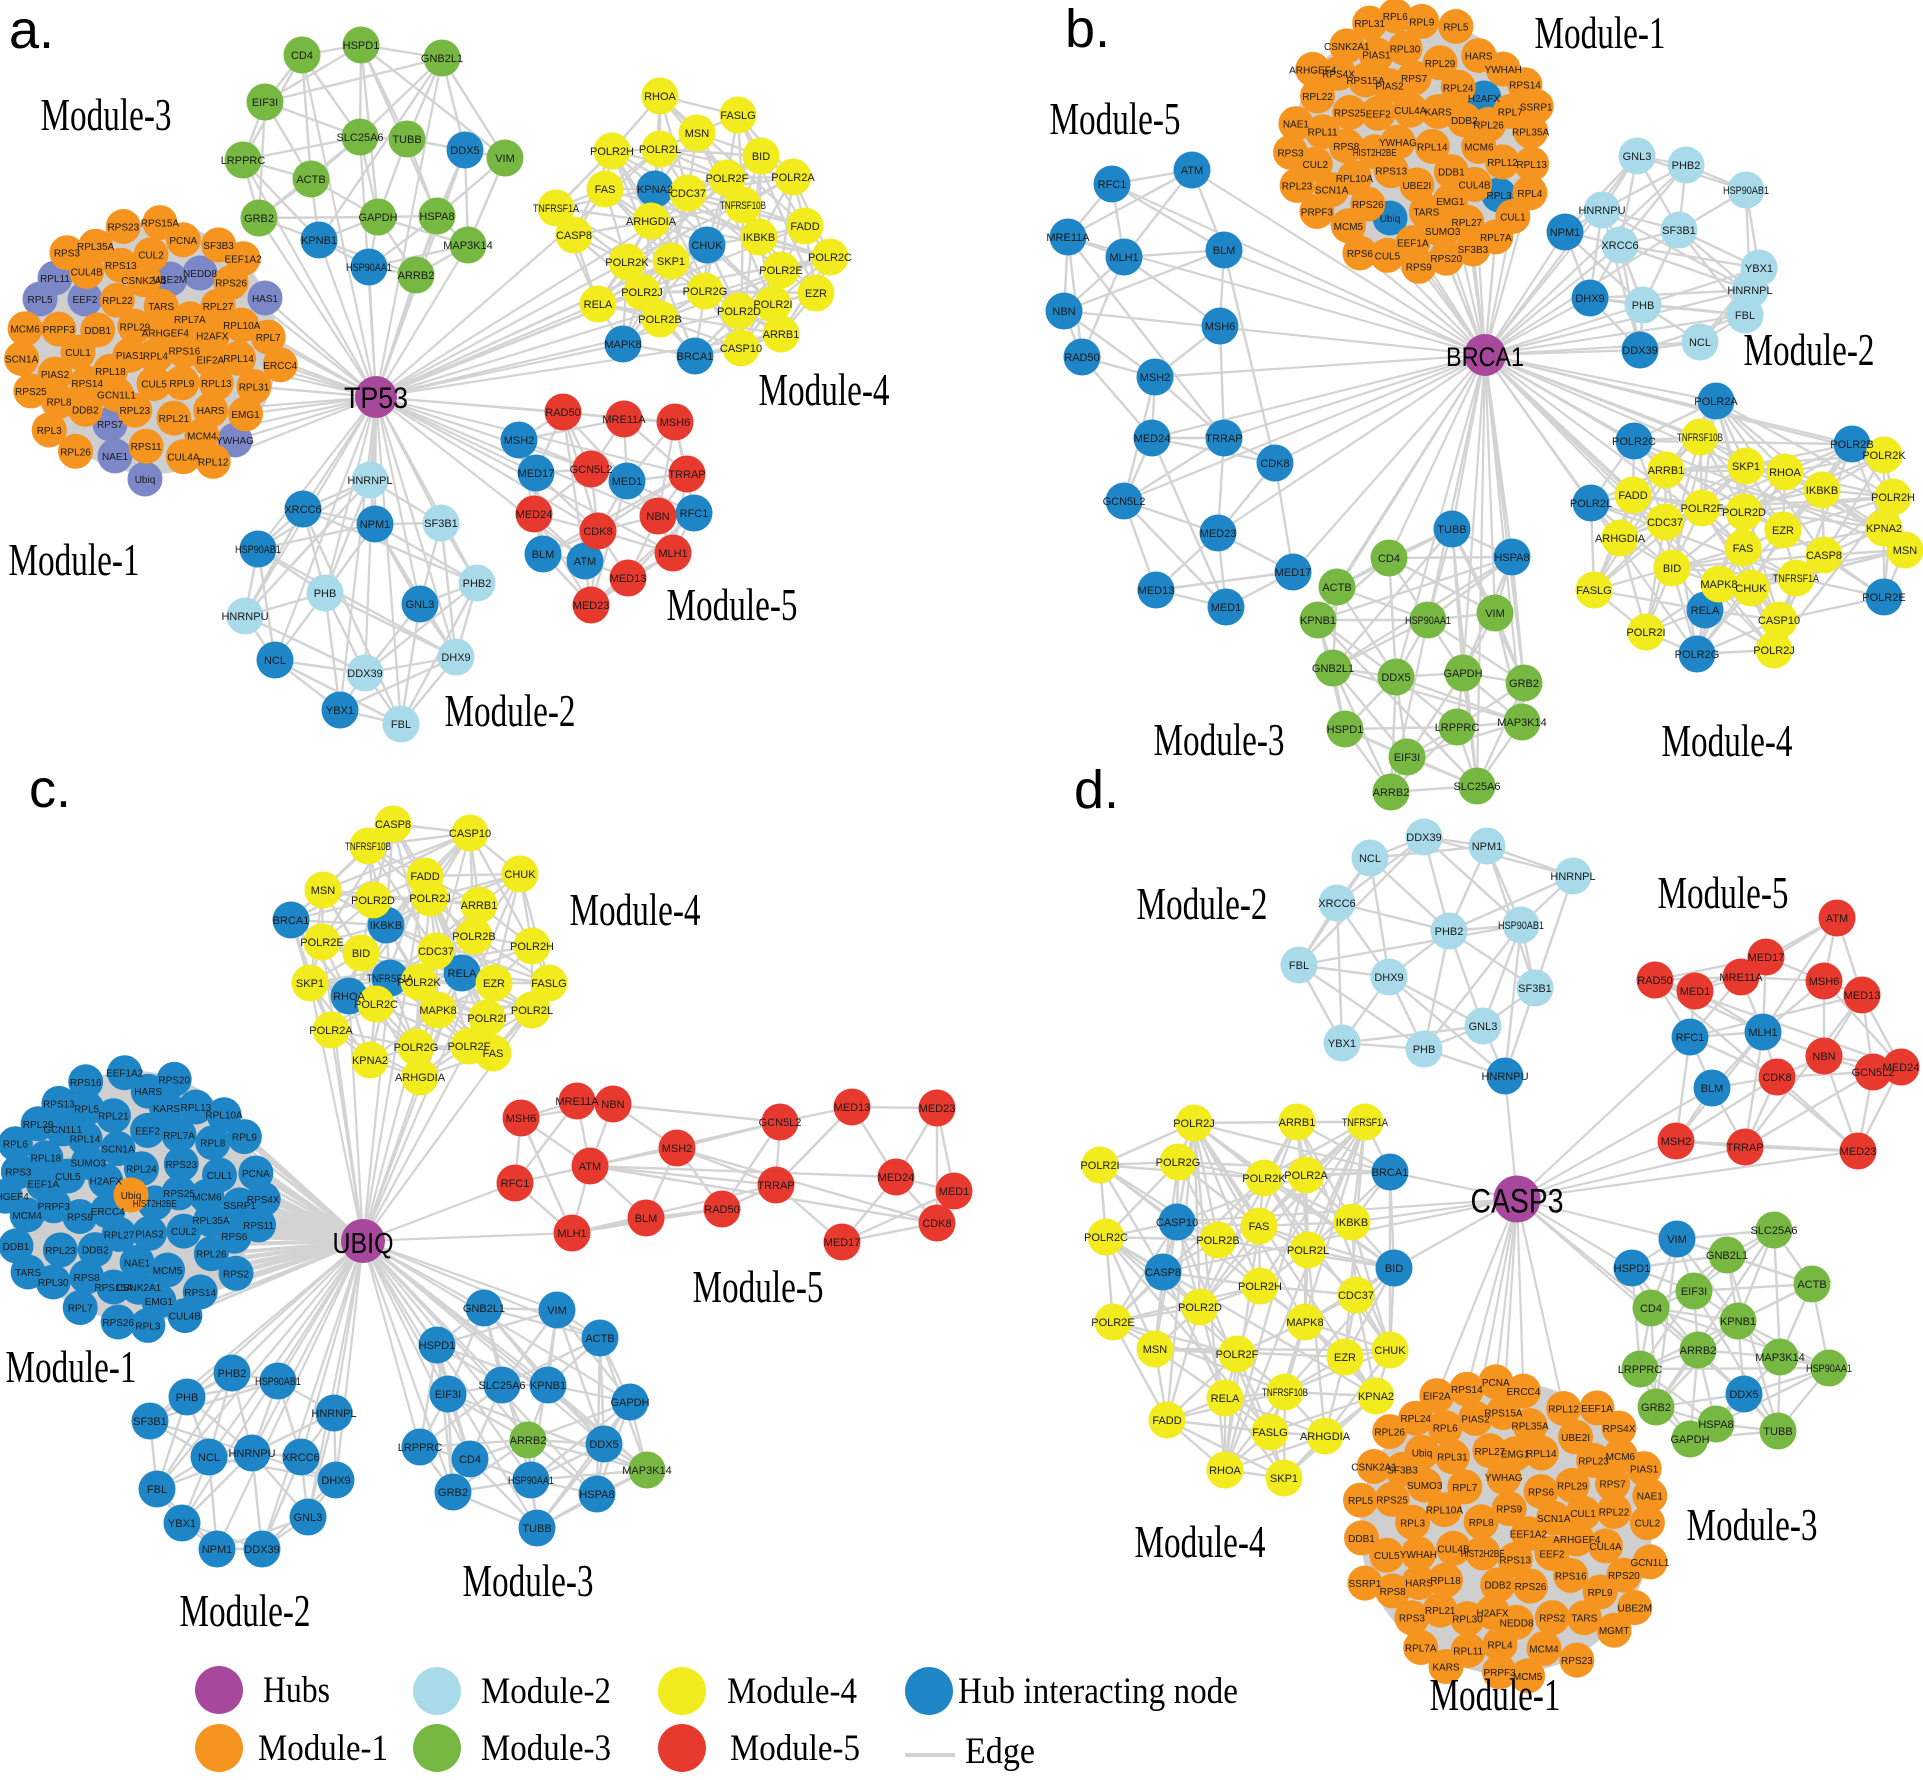 This screenshot has width=1923, height=1780. Describe the element at coordinates (1624, 1576) in the screenshot. I see `svg-text: RPS20` at that location.